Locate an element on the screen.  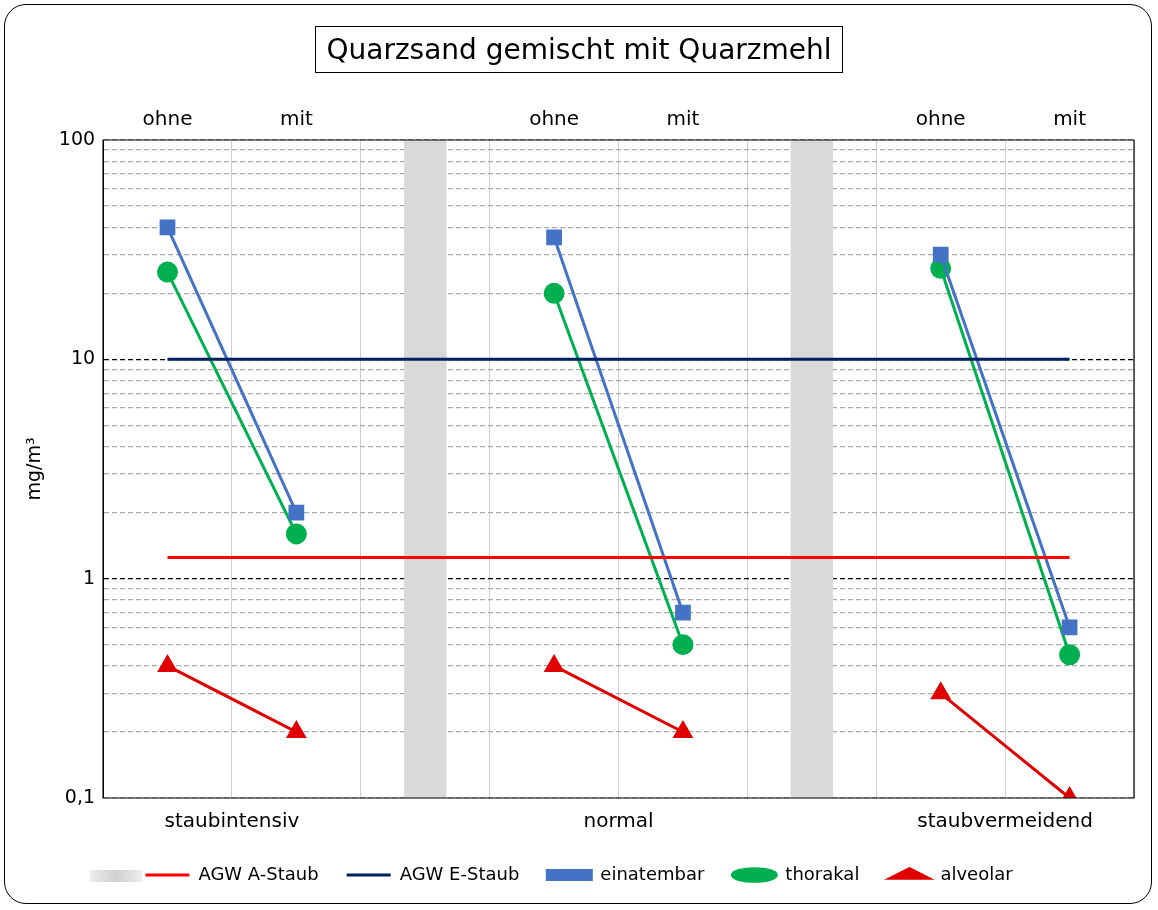
y-axis-title: mg/m³ is located at coordinates (33, 469).